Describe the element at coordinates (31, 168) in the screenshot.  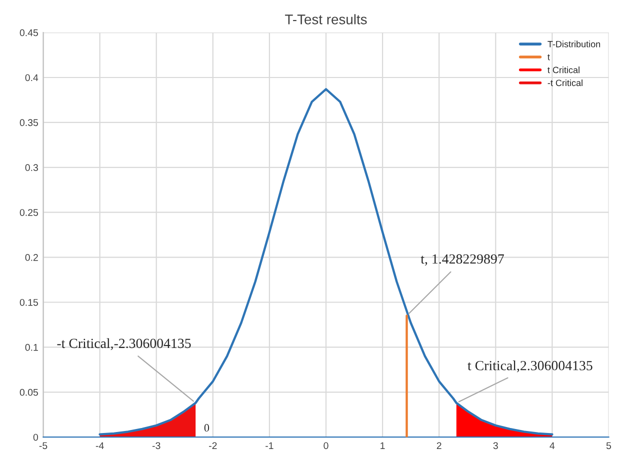
I see `y-tick-label: 0.3` at that location.